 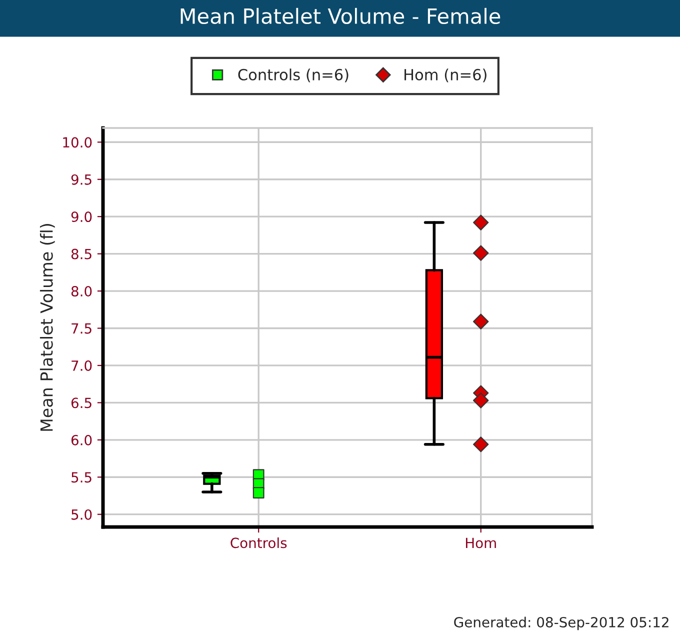 What do you see at coordinates (82, 477) in the screenshot?
I see `y-tick-label: 5.5` at bounding box center [82, 477].